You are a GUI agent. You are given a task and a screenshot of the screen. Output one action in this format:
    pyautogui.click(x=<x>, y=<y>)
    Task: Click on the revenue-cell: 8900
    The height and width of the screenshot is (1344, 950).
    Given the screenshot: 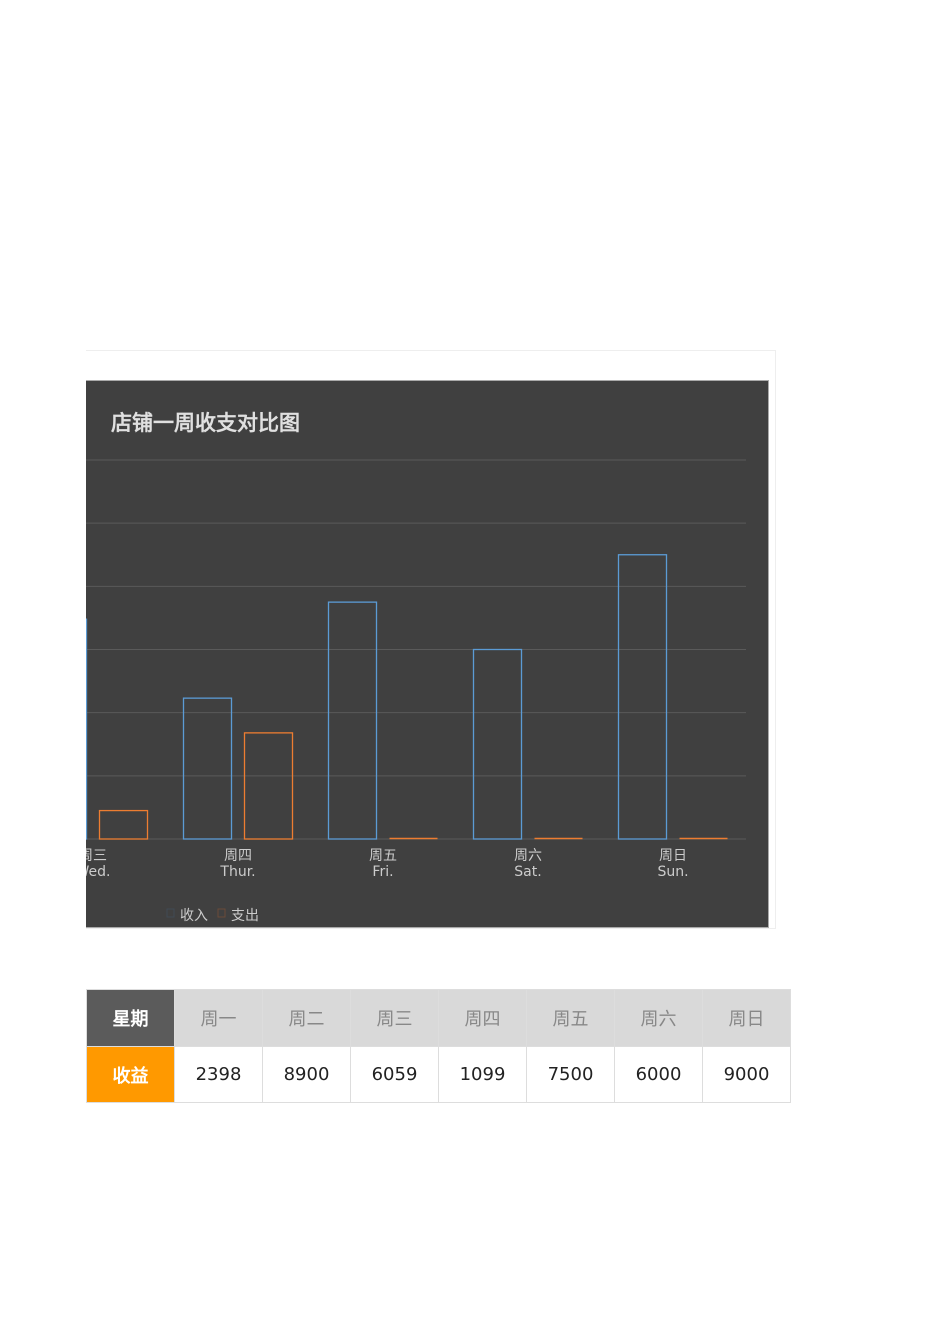 What is the action you would take?
    pyautogui.click(x=306, y=1074)
    